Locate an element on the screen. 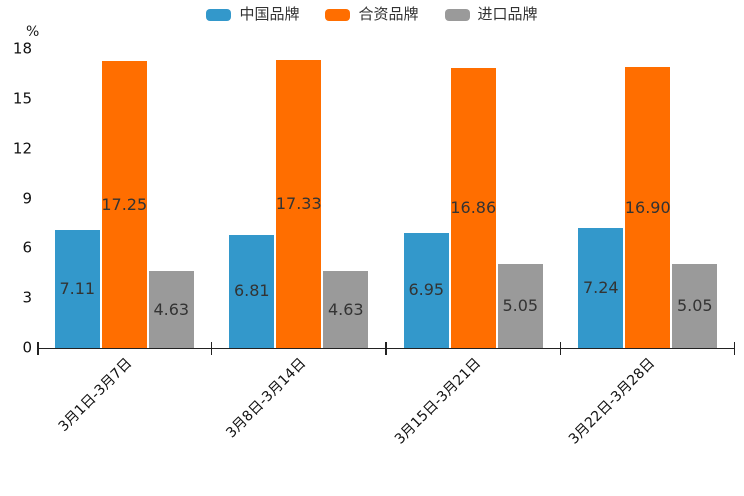 The image size is (744, 496). legend: 中国品牌 合资品牌 进口品牌 is located at coordinates (372, 14).